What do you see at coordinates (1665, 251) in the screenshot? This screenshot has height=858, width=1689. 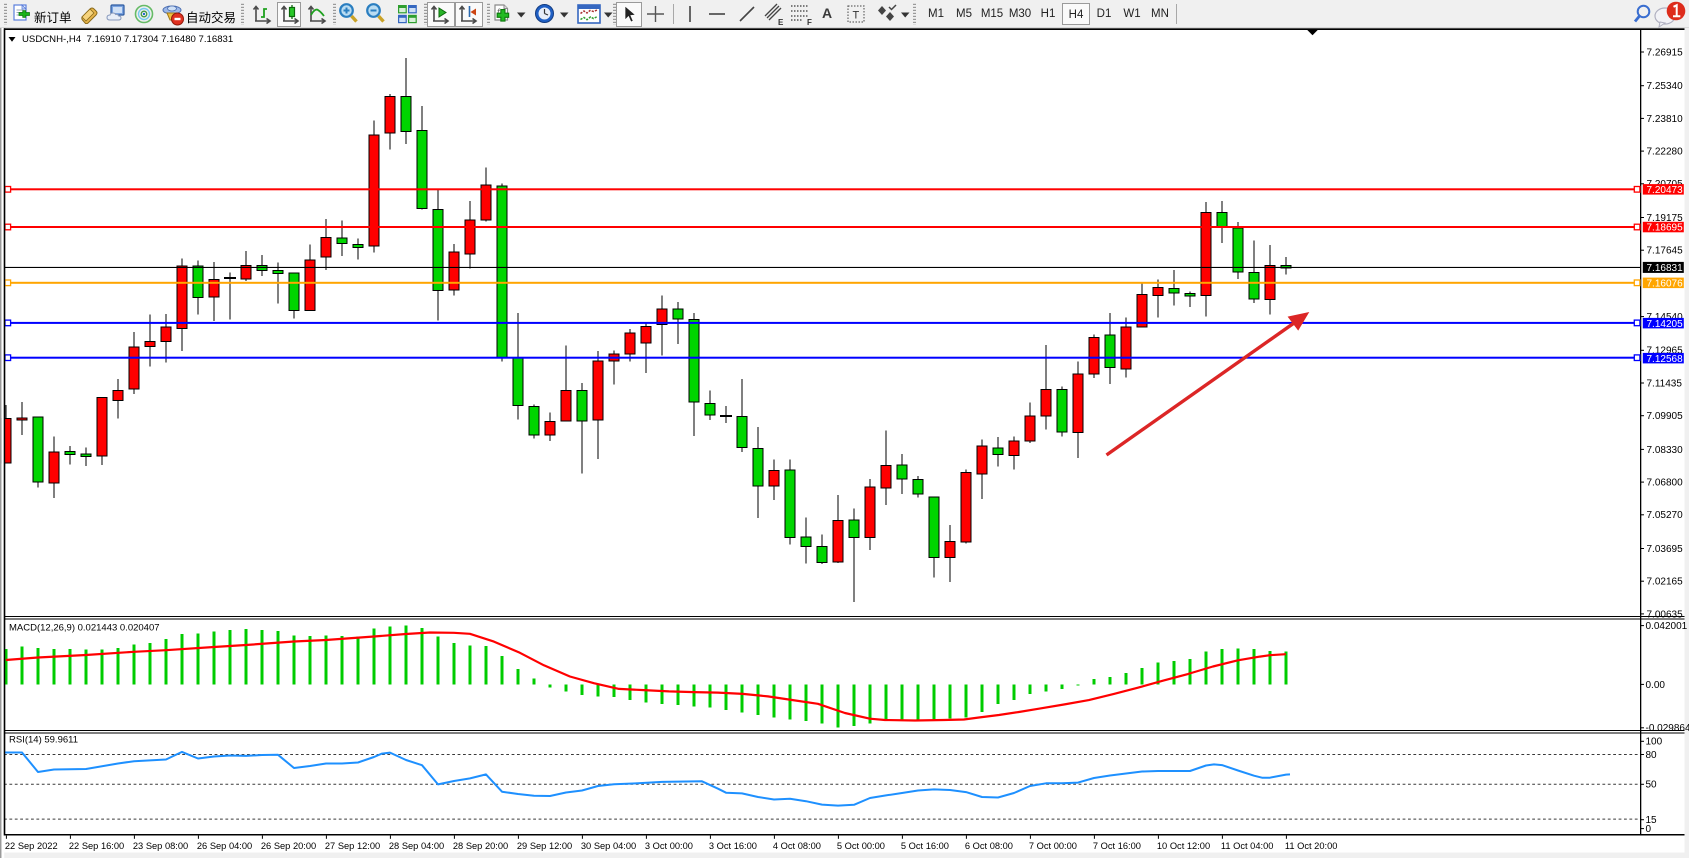 I see `svg-text: 7.17645` at bounding box center [1665, 251].